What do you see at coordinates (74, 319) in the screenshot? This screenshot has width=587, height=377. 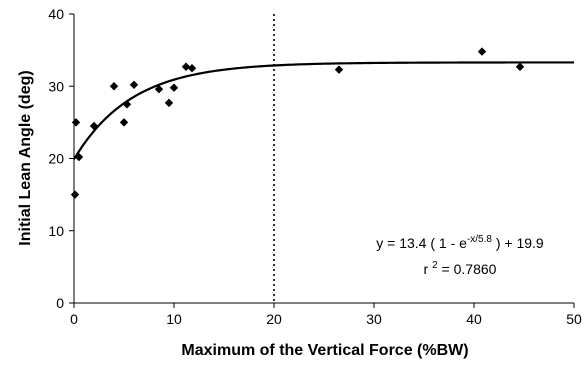 I see `x-tick-label: 0` at bounding box center [74, 319].